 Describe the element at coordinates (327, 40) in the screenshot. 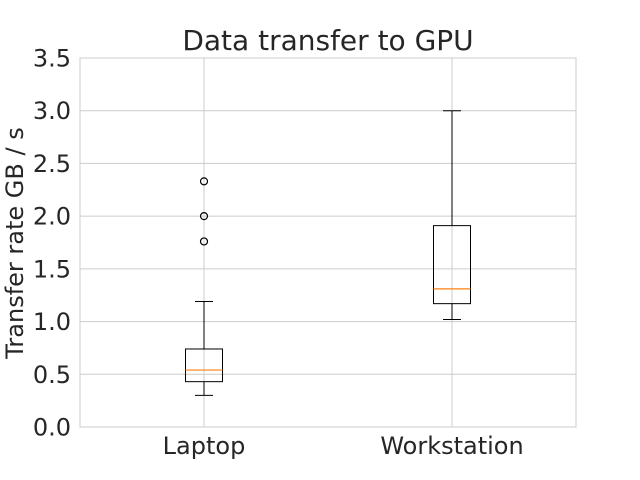

I see `chart-title: Data transfer to GPU` at that location.